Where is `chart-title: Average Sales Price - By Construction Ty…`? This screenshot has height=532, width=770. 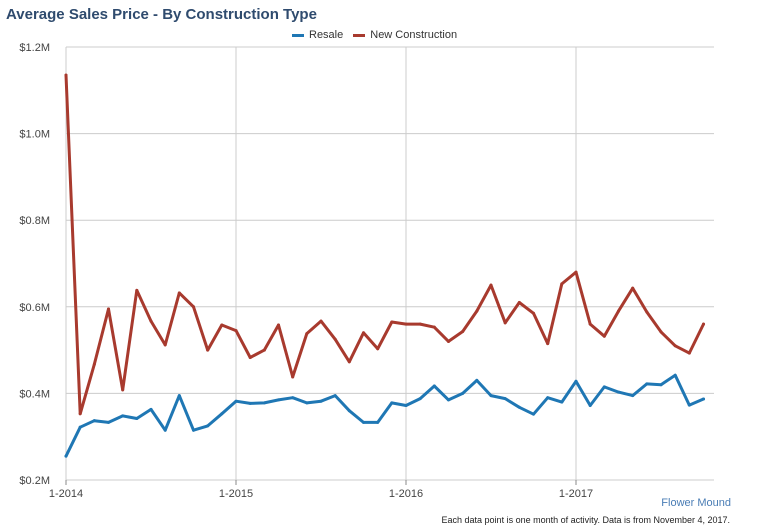
chart-title: Average Sales Price - By Construction Ty… is located at coordinates (161, 14).